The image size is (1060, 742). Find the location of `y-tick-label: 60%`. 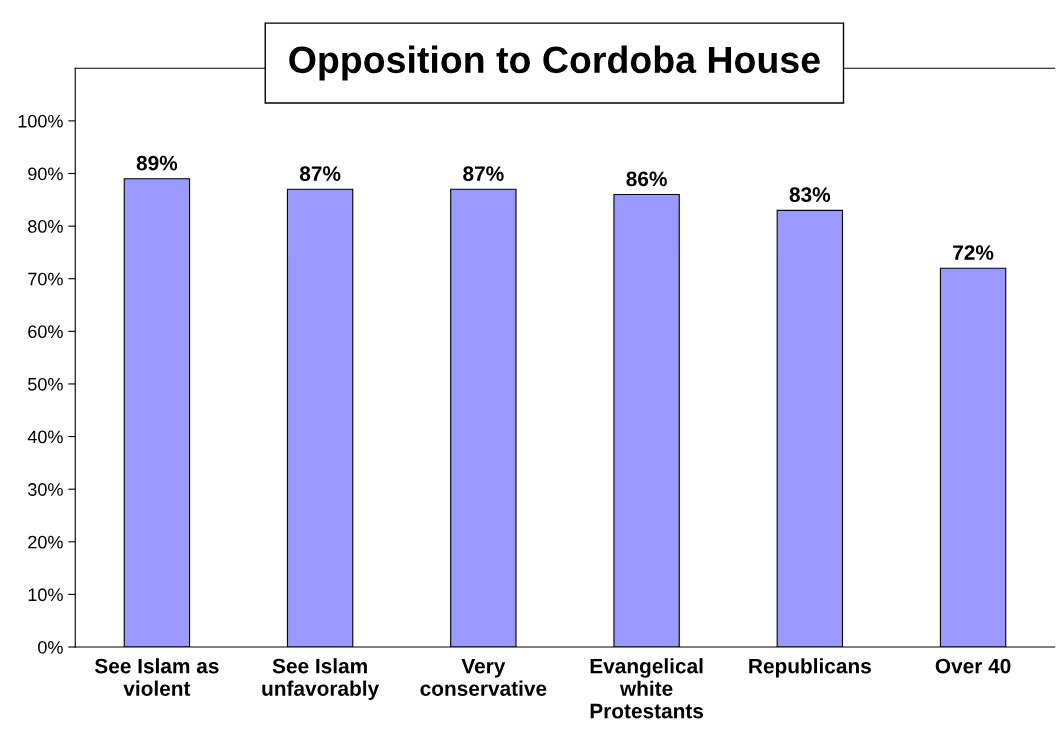

y-tick-label: 60% is located at coordinates (45, 332).